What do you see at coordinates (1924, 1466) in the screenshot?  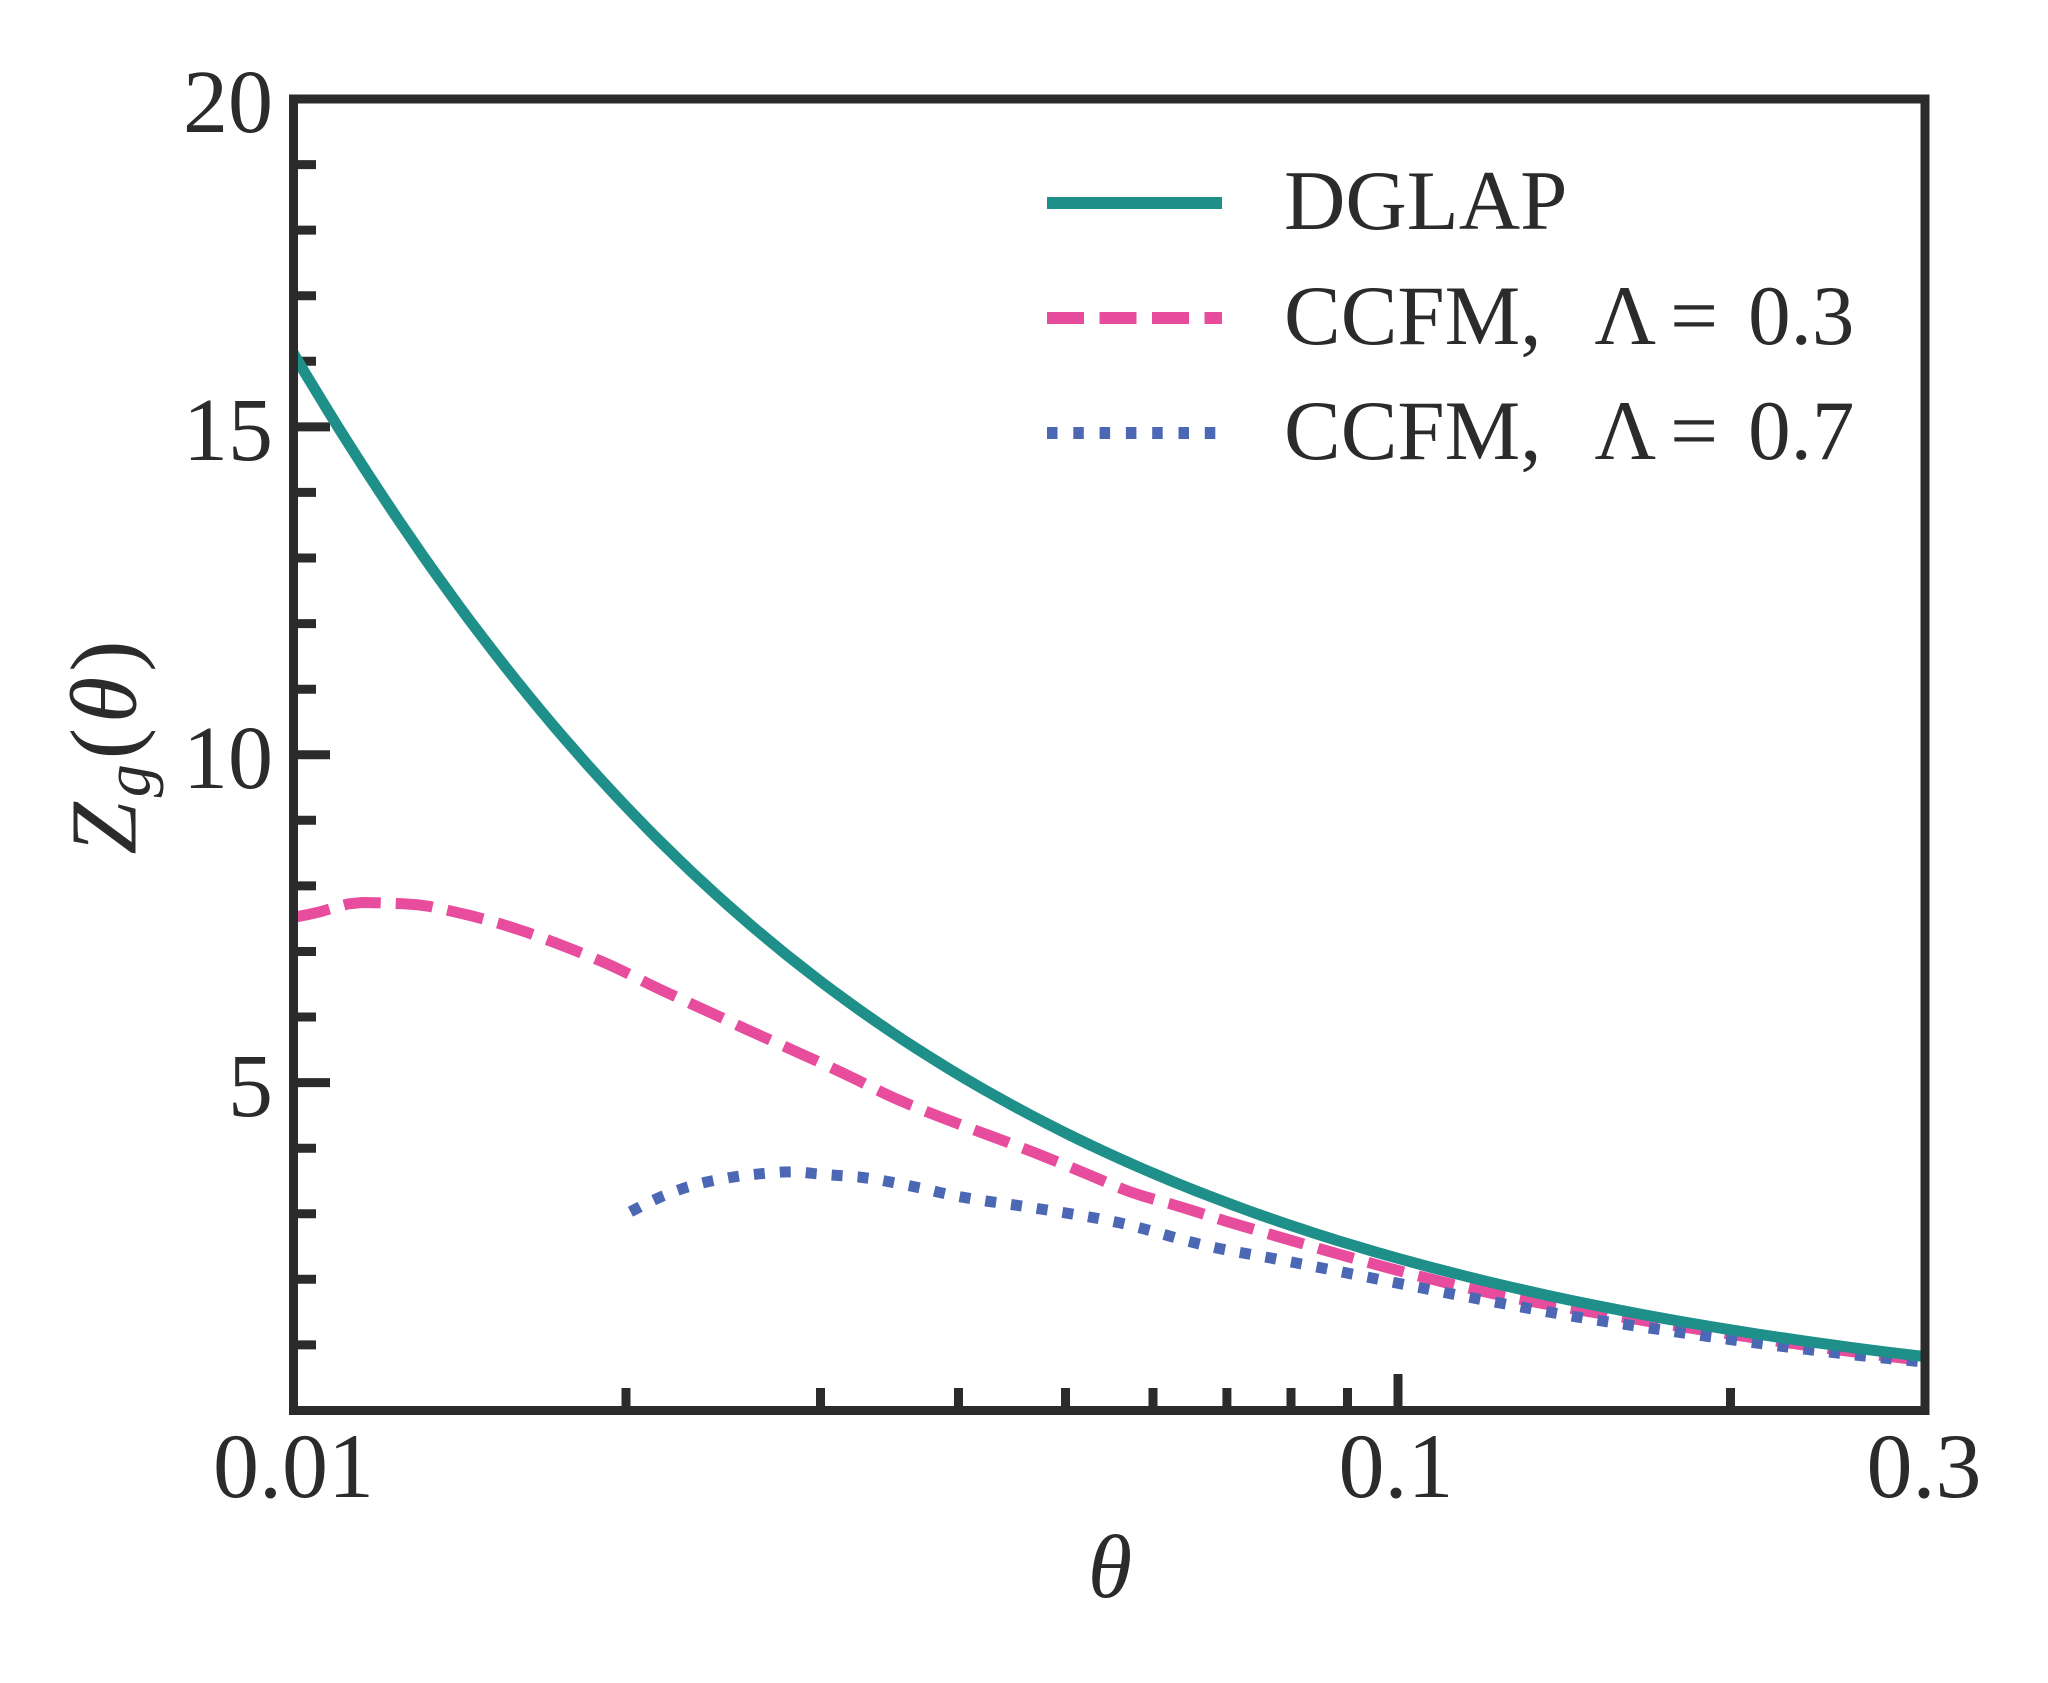 I see `svg-text: 0.3` at bounding box center [1924, 1466].